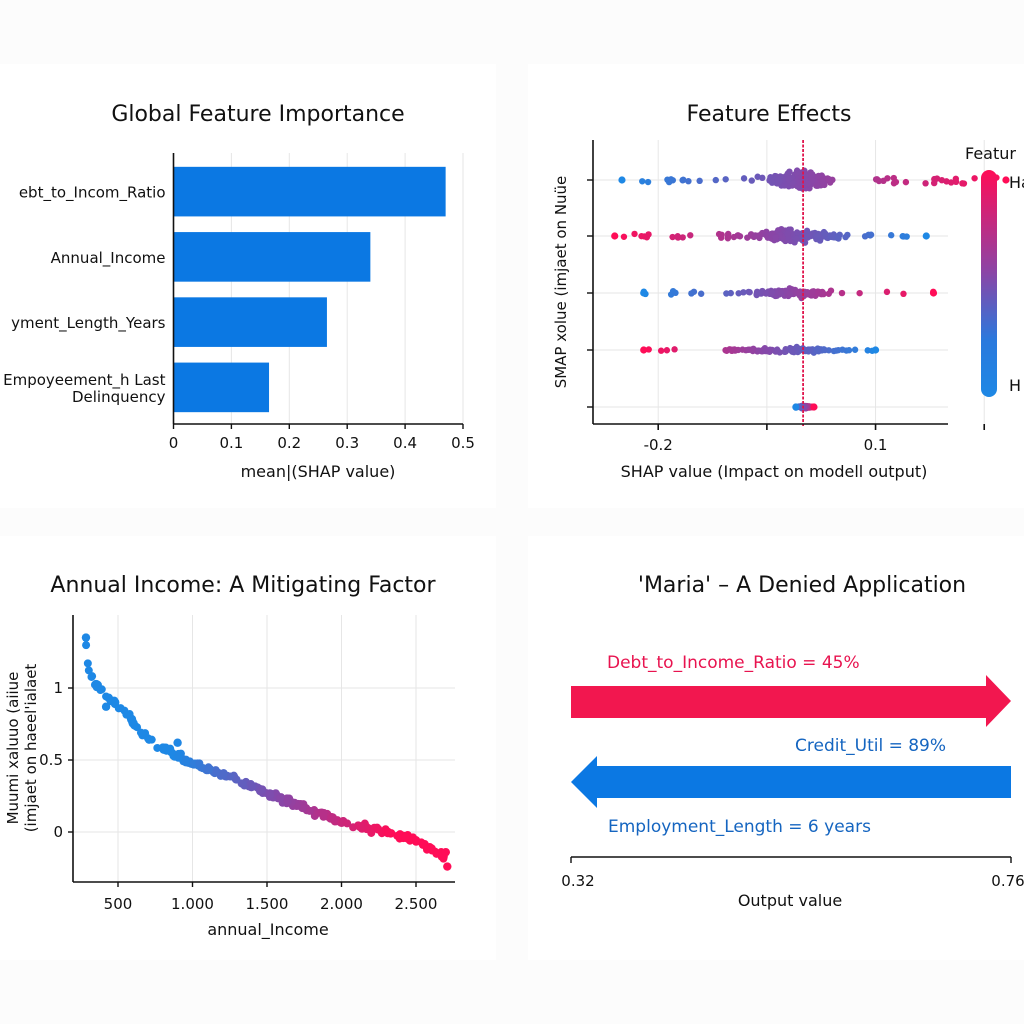 This screenshot has height=1024, width=1024. Describe the element at coordinates (791, 701) in the screenshot. I see `force-arrow-increase` at that location.